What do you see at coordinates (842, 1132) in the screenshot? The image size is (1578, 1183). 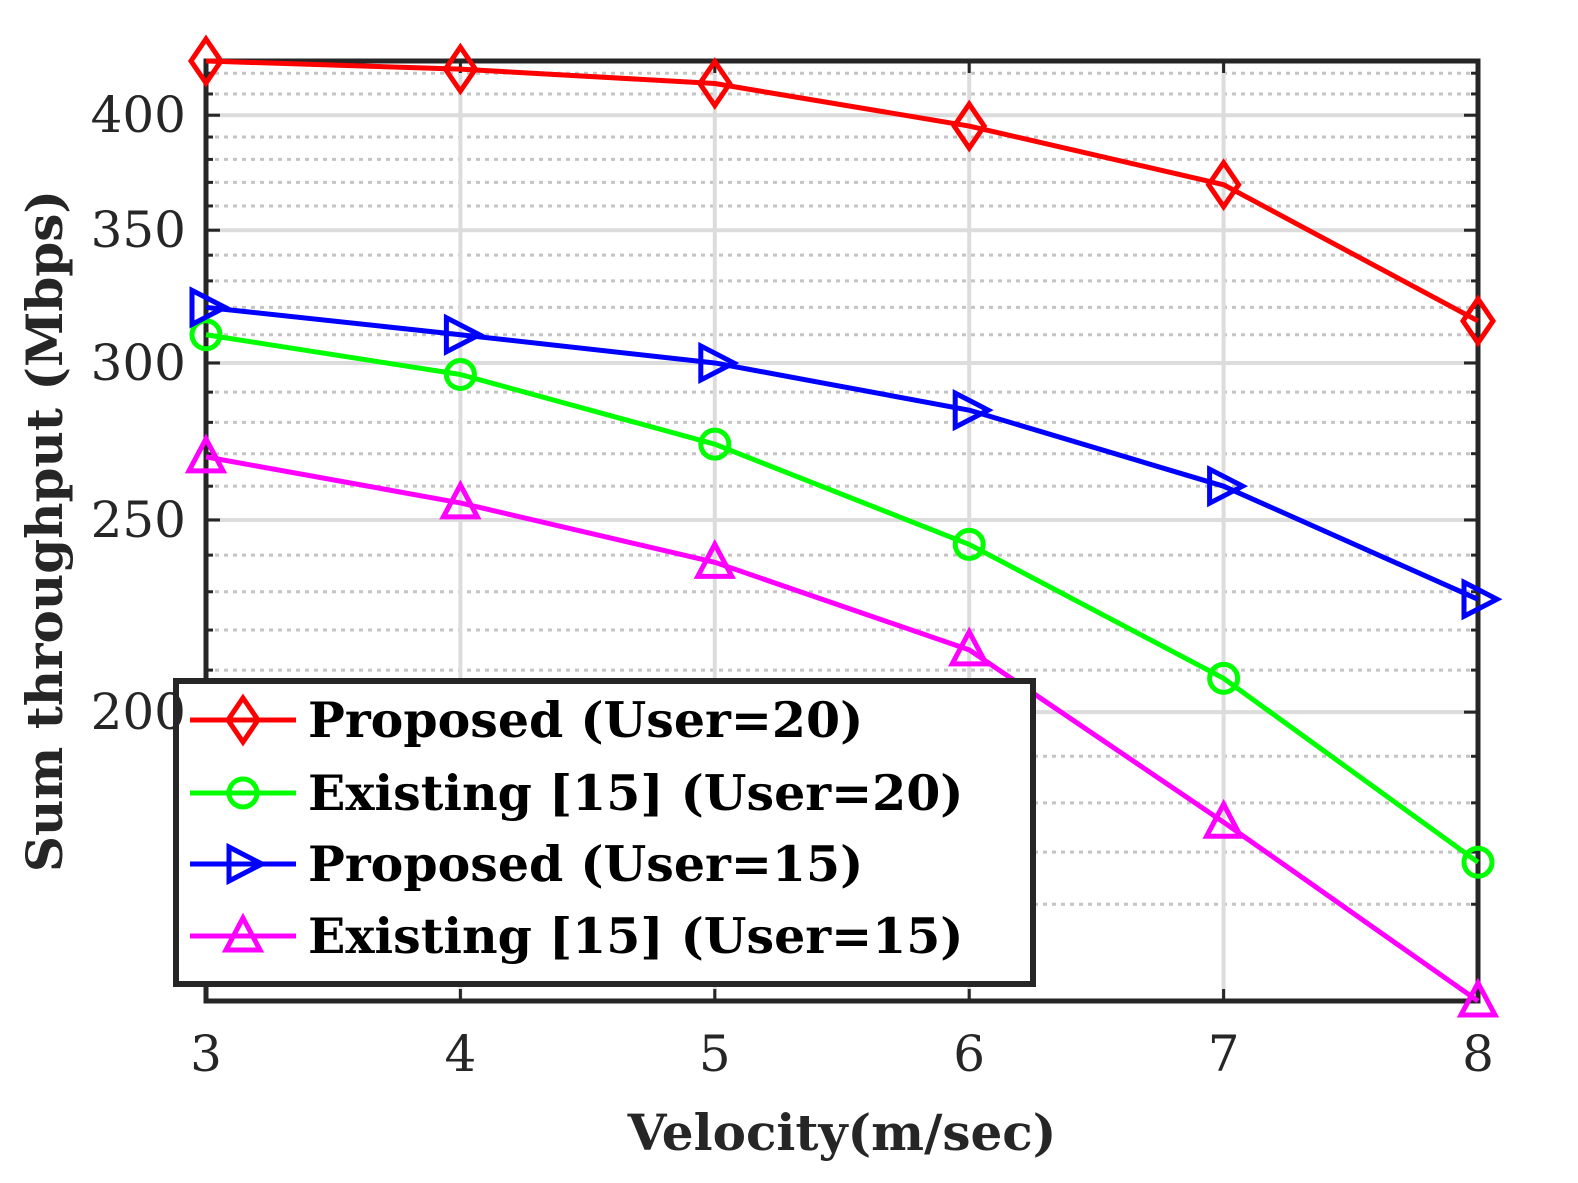 I see `x-axis-title: Velocity(m/sec)` at bounding box center [842, 1132].